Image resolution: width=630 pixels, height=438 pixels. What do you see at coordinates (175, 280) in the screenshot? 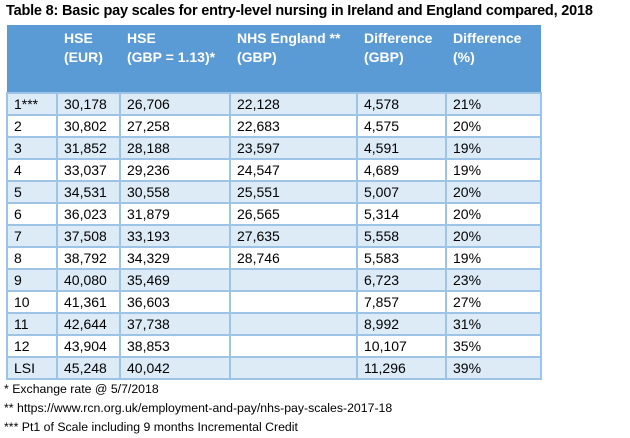
I see `table-cell: 35,469` at bounding box center [175, 280].